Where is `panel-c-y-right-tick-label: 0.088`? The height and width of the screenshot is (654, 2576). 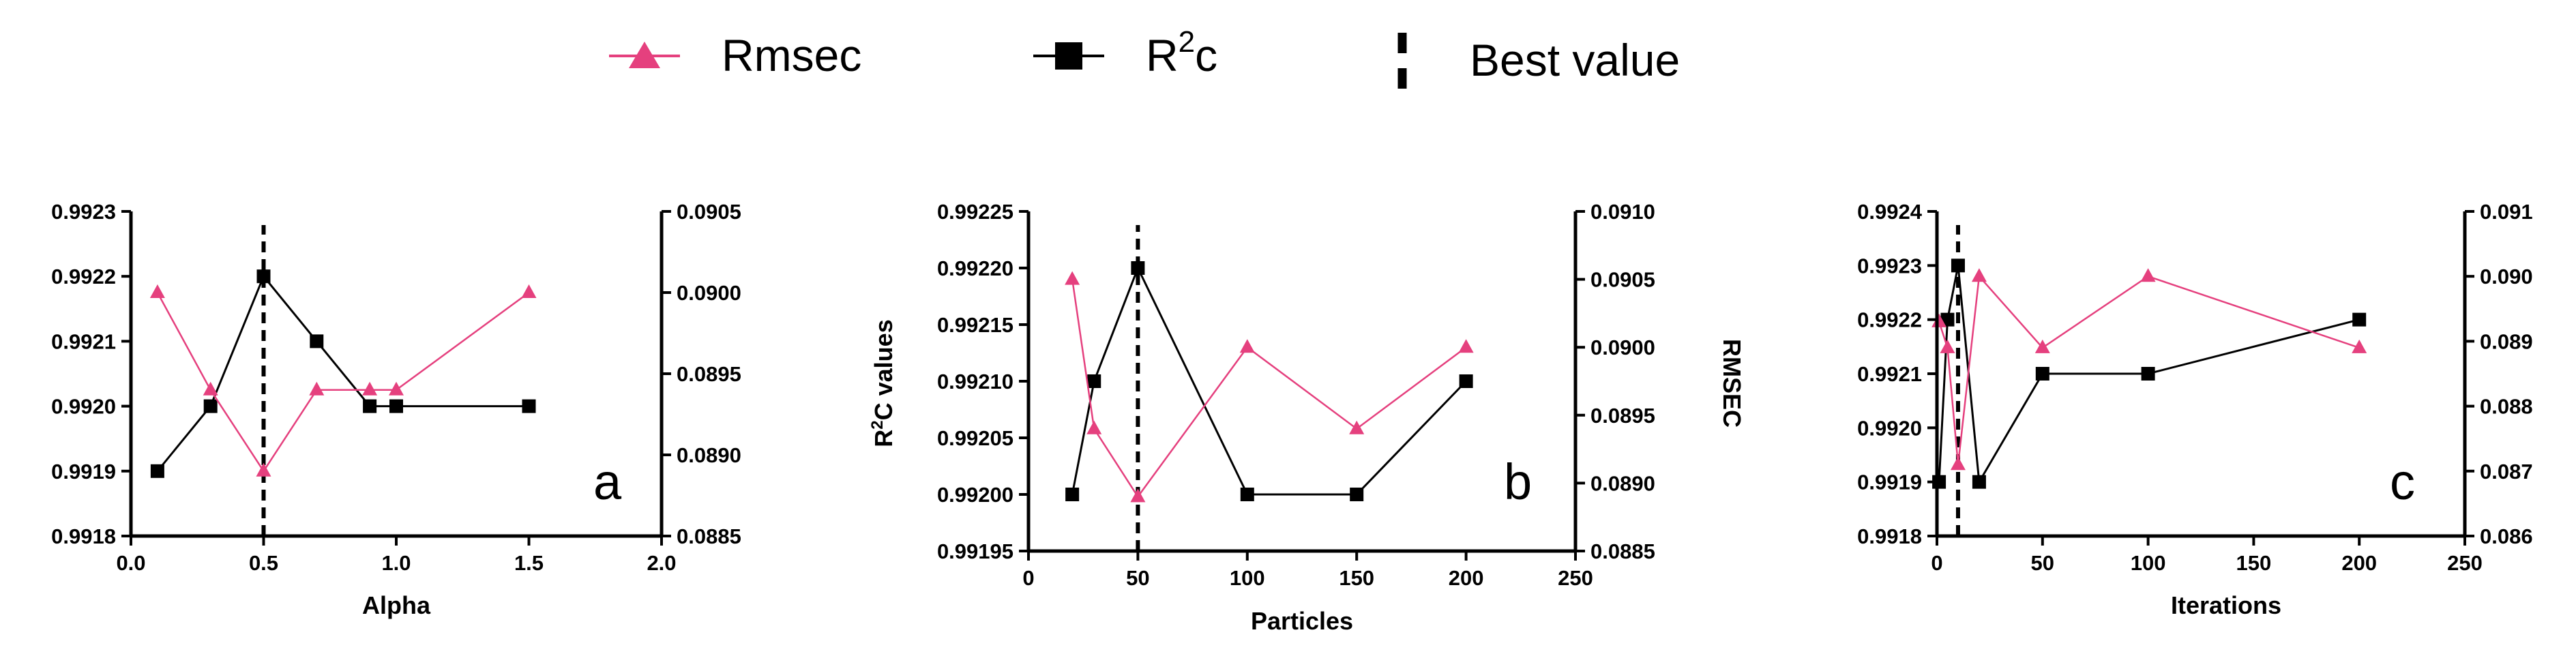
panel-c-y-right-tick-label: 0.088 is located at coordinates (2506, 407).